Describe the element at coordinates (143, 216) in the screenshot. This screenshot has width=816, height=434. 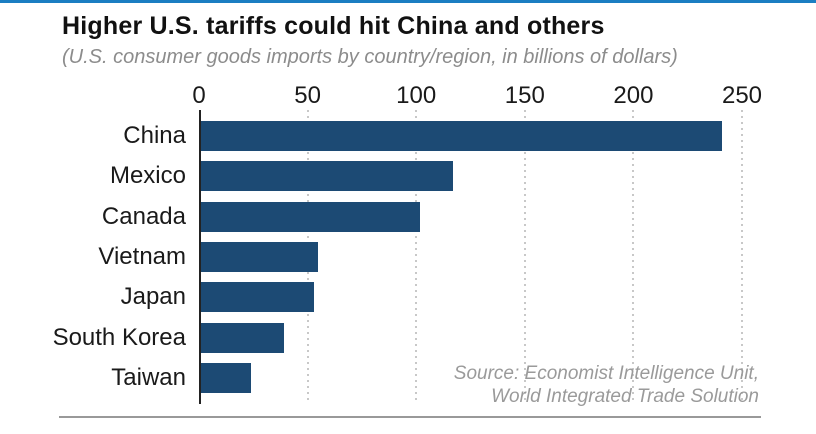
I see `category-label: Canada` at that location.